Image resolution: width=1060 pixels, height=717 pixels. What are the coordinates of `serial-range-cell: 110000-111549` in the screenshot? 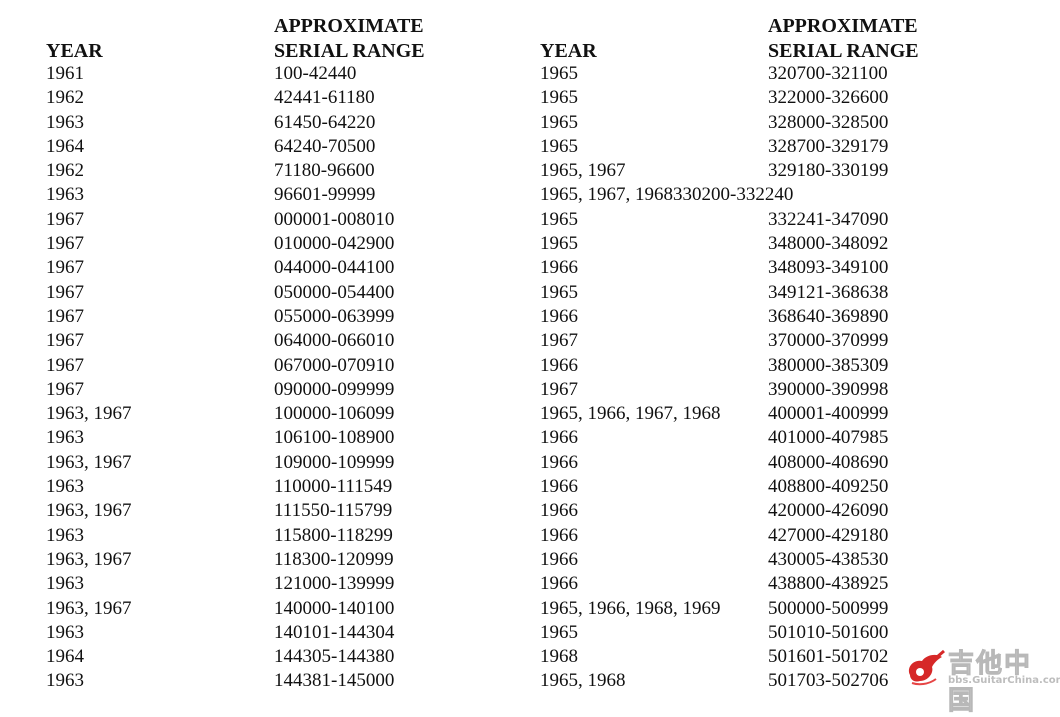 It's located at (333, 487).